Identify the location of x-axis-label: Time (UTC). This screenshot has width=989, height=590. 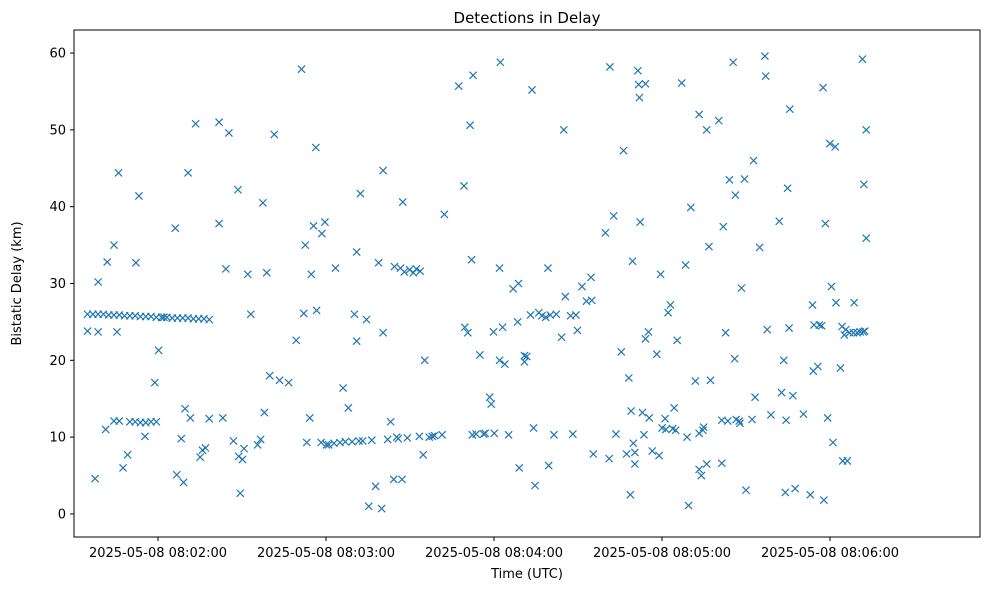
(526, 574).